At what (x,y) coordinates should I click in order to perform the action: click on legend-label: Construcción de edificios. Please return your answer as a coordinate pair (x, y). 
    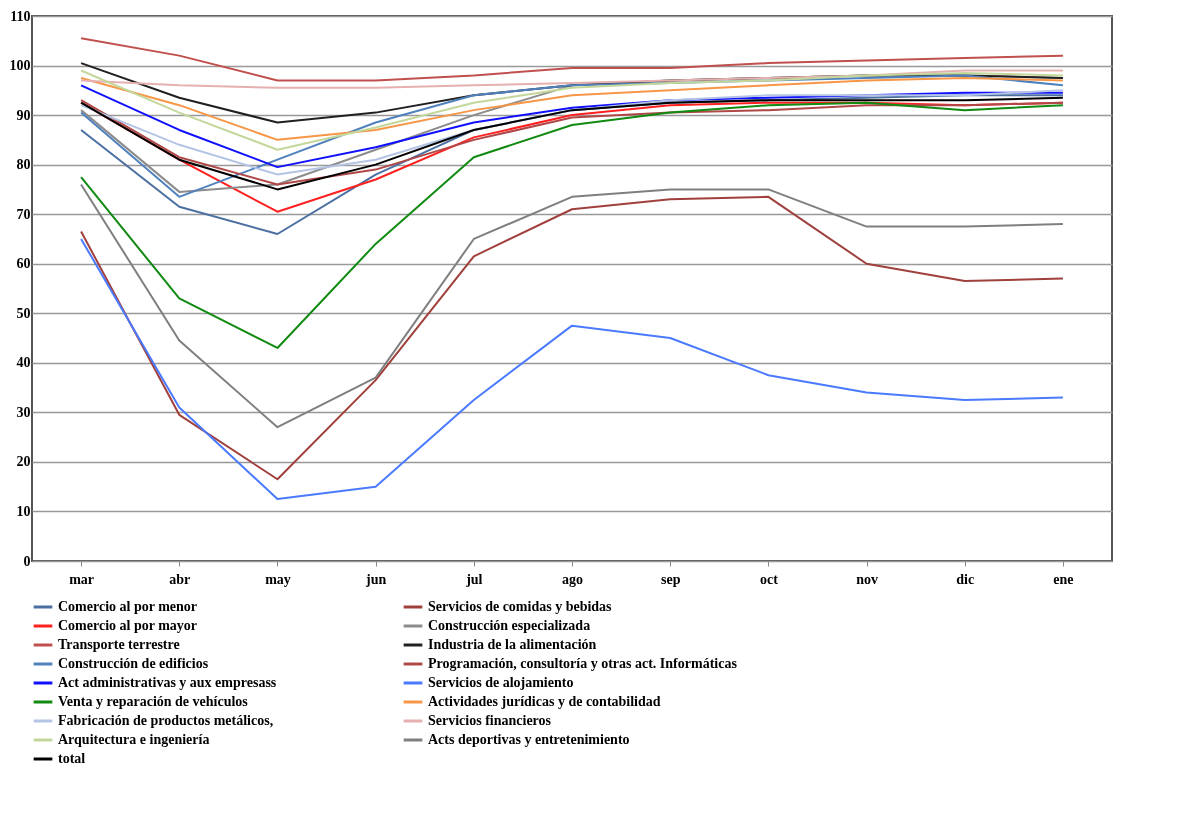
    Looking at the image, I should click on (133, 663).